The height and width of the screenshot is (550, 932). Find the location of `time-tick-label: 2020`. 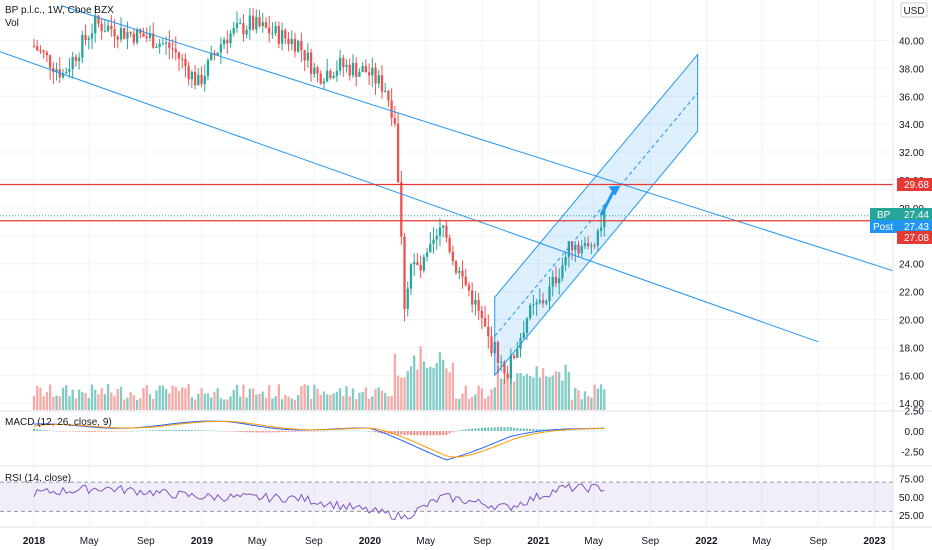

time-tick-label: 2020 is located at coordinates (370, 541).